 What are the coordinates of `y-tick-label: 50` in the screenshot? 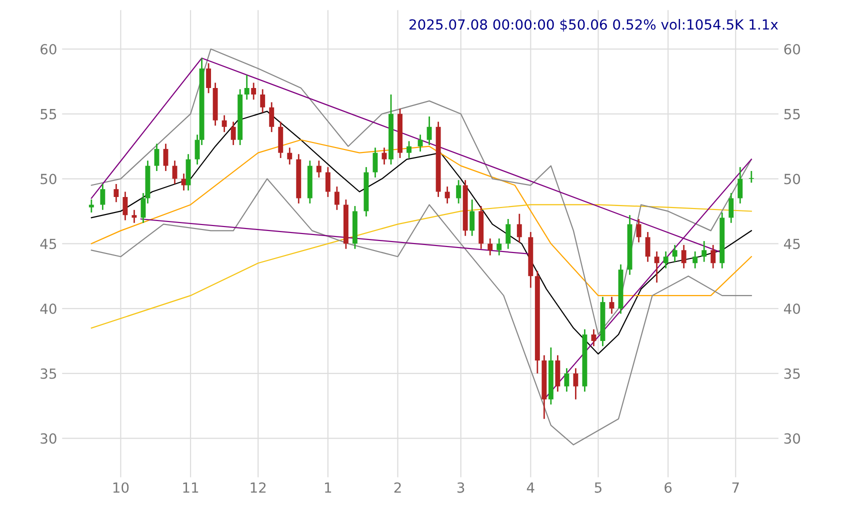 It's located at (48, 179).